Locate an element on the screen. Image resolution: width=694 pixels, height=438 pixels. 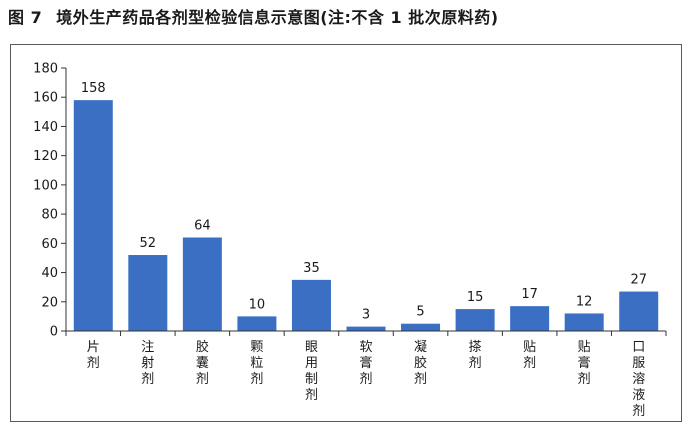
y-tick-label: 140 is located at coordinates (45, 127).